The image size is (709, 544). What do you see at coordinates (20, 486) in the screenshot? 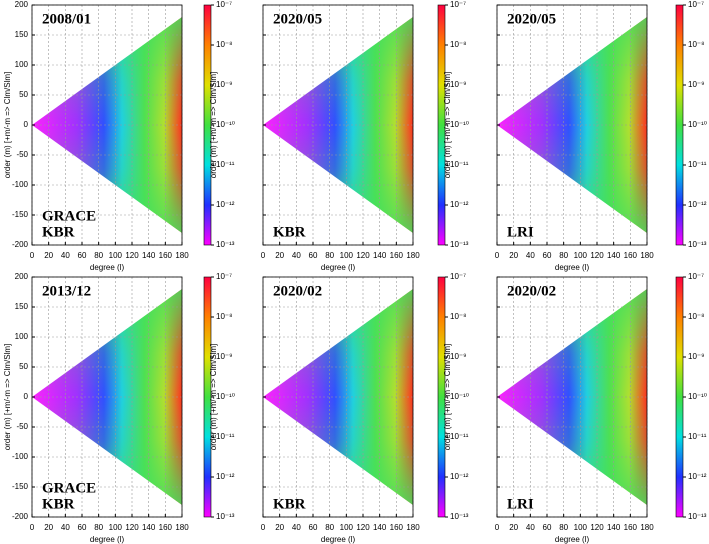
I see `y-tick-label: -150` at bounding box center [20, 486].